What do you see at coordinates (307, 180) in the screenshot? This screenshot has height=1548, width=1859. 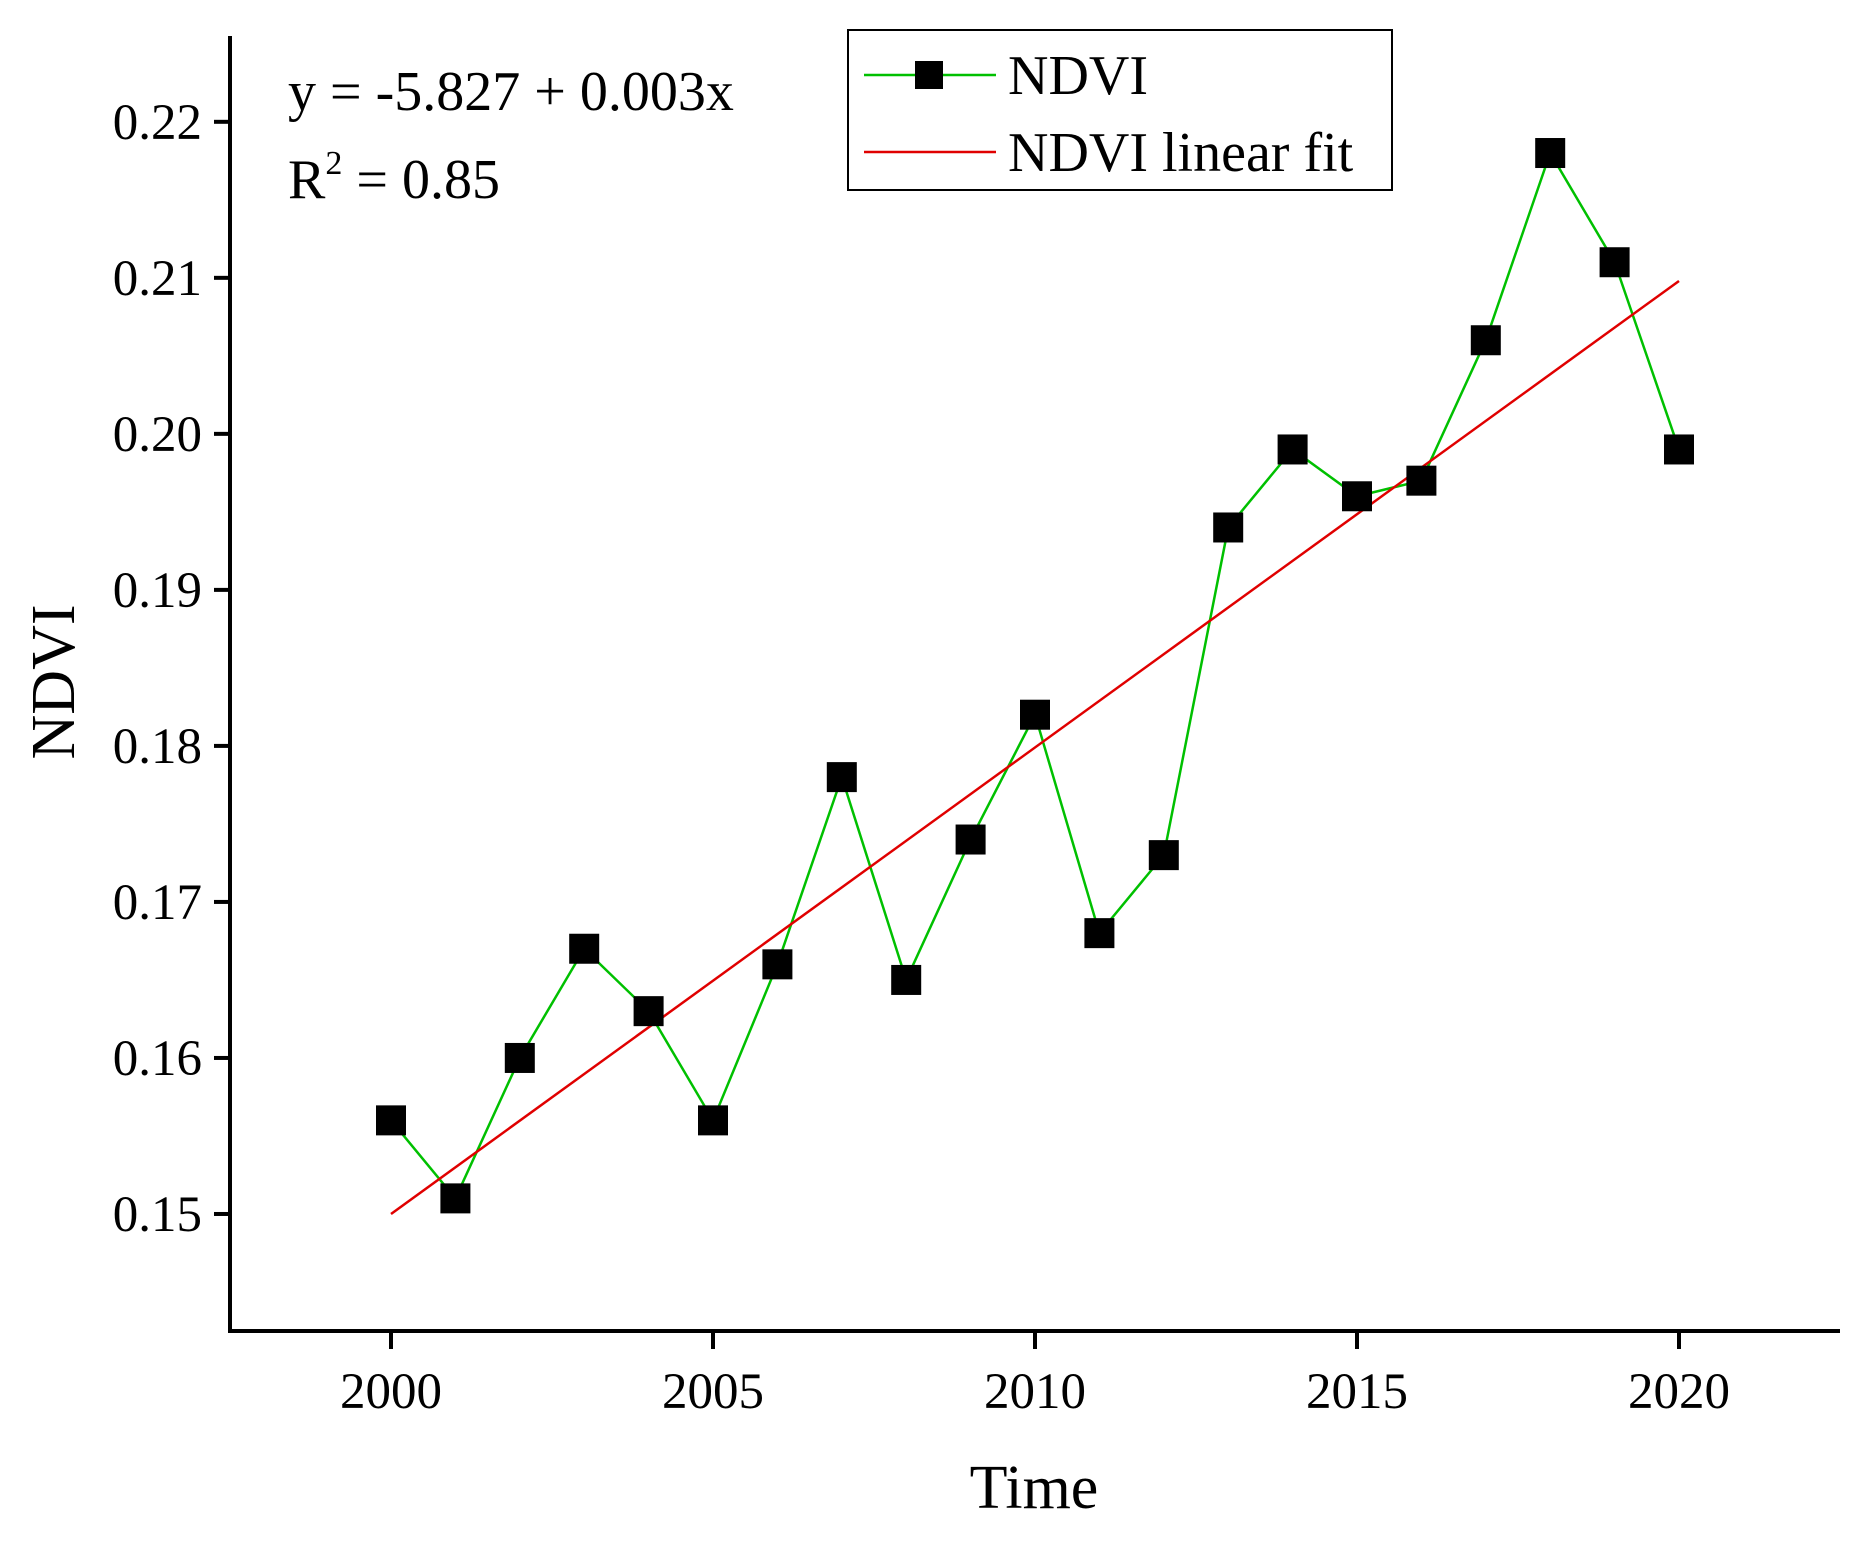 I see `r-squared-prefix: R` at bounding box center [307, 180].